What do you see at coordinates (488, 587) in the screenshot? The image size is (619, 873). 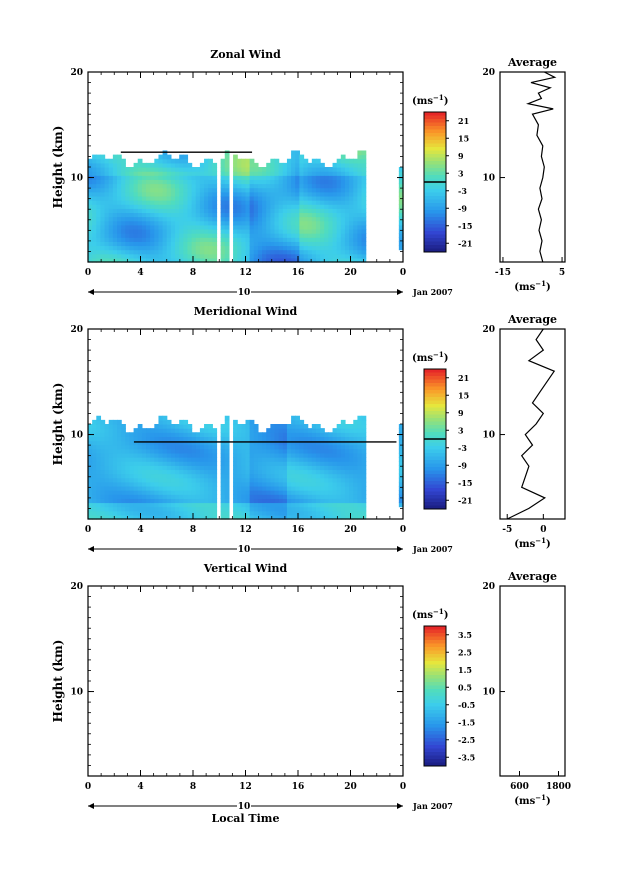 I see `average-y-tick-label: 20` at bounding box center [488, 587].